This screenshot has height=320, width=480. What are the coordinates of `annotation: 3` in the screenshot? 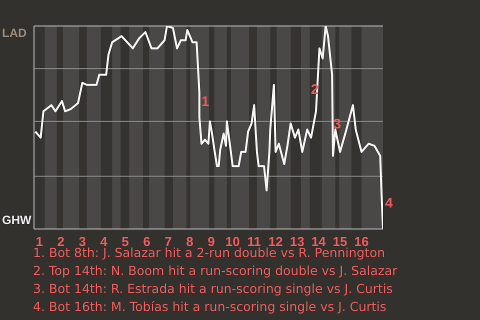 It's located at (337, 123).